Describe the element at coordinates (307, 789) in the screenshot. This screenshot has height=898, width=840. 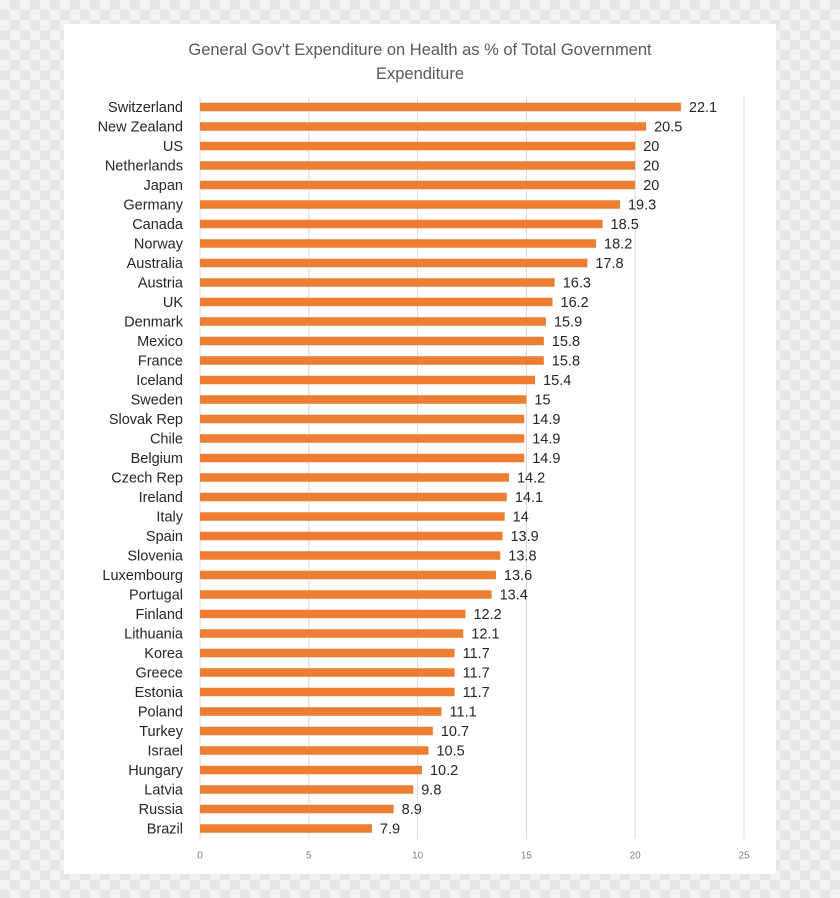
I see `bar-latvia` at that location.